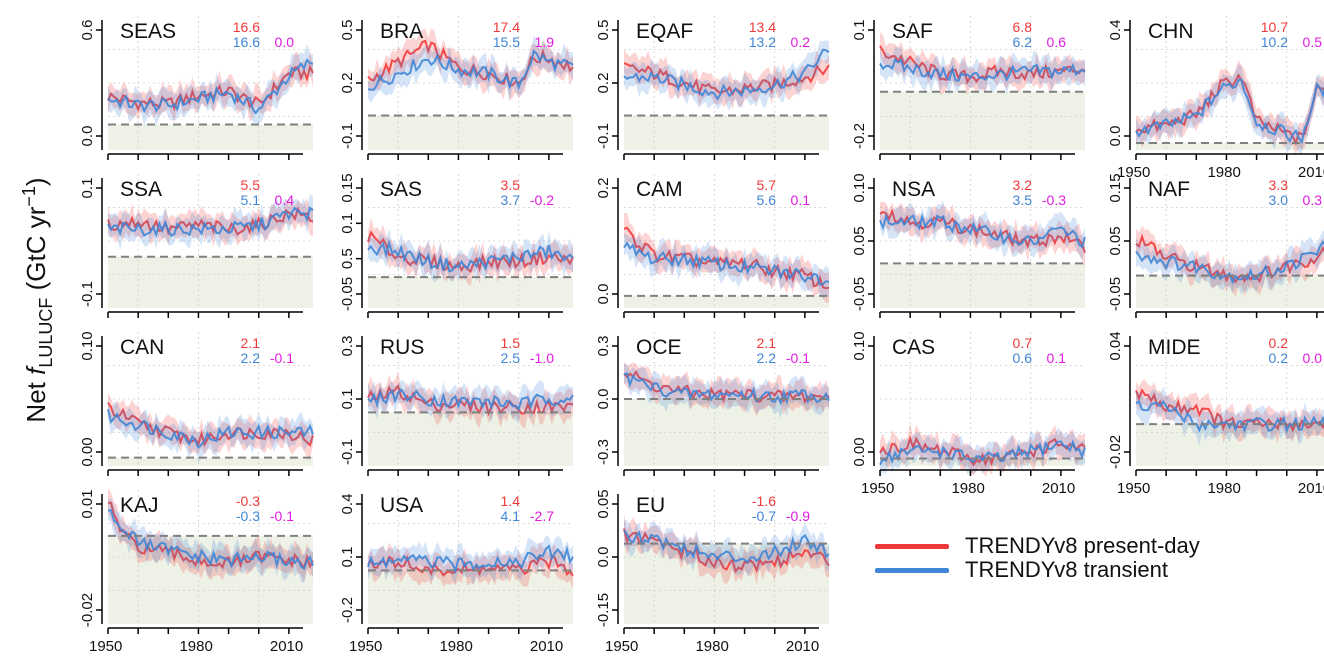  What do you see at coordinates (196, 403) in the screenshot?
I see `panel-can: 0.00 0.10 CAN 2.12.2 -0.1` at bounding box center [196, 403].